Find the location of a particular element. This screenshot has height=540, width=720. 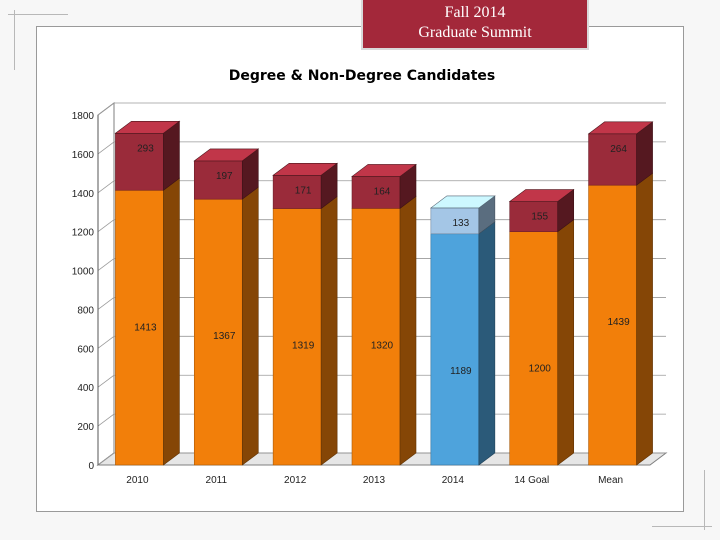

x-tick-label: 14 Goal is located at coordinates (531, 480).